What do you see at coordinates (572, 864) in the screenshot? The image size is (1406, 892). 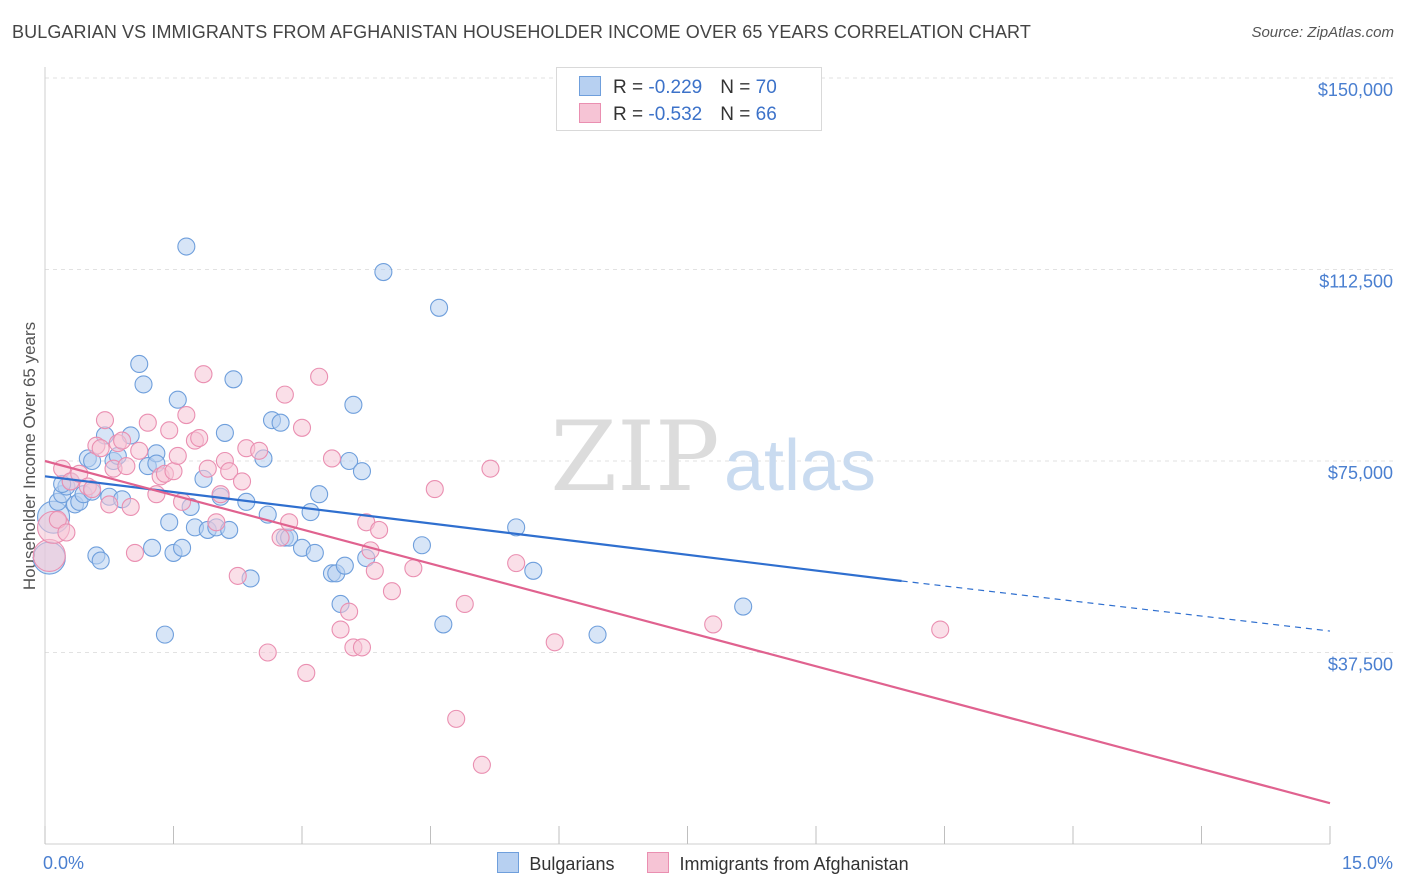 I see `legend-label: Bulgarians` at bounding box center [572, 864].